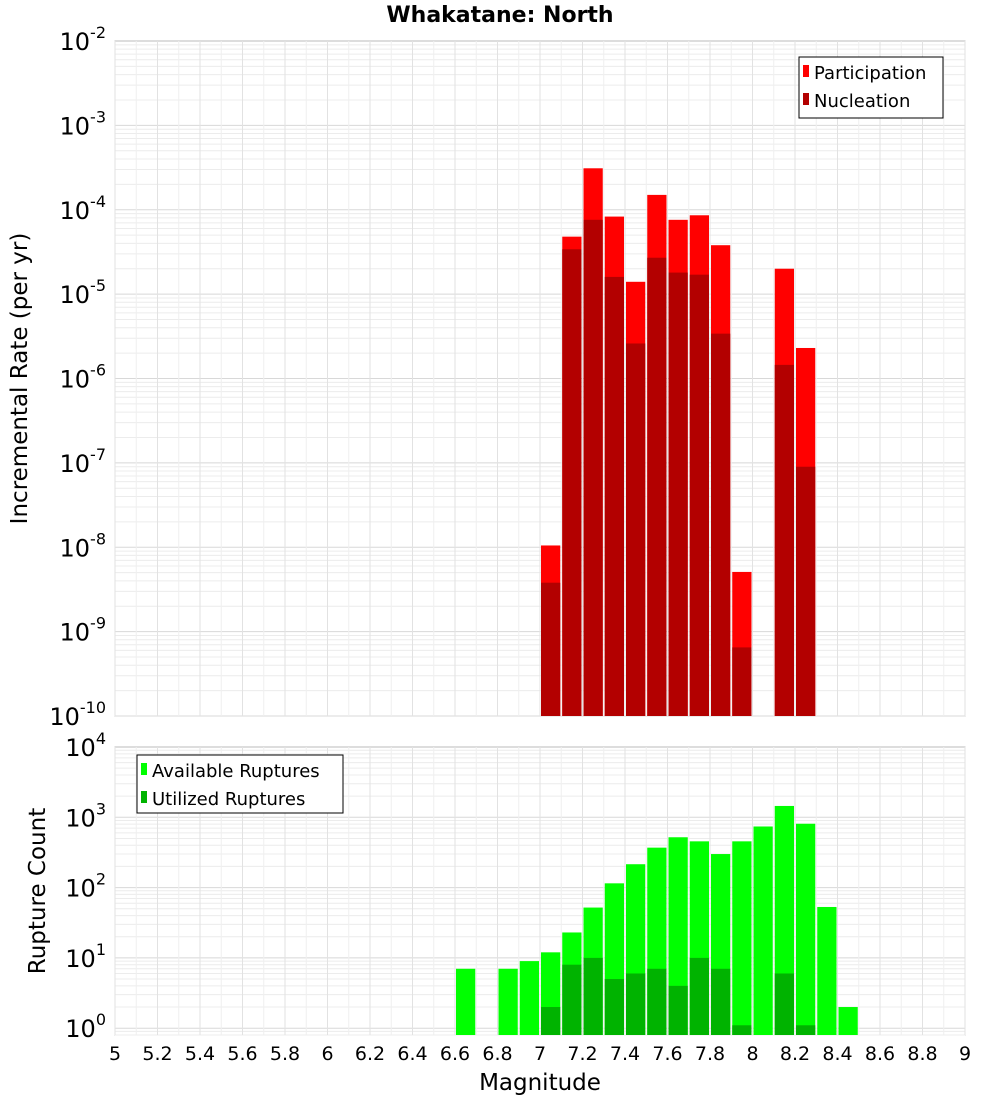 The height and width of the screenshot is (1100, 1000). I want to click on y-axis-label: Incremental Rate (per yr), so click(20, 379).